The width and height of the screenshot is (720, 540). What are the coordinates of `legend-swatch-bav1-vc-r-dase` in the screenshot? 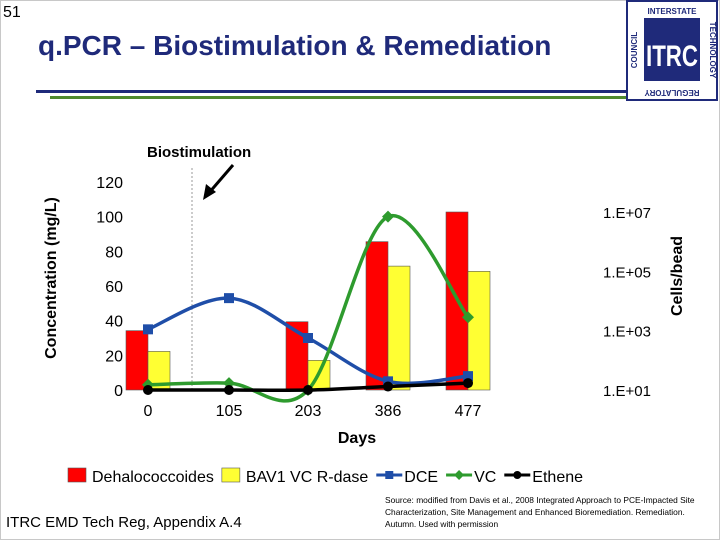 It's located at (231, 475).